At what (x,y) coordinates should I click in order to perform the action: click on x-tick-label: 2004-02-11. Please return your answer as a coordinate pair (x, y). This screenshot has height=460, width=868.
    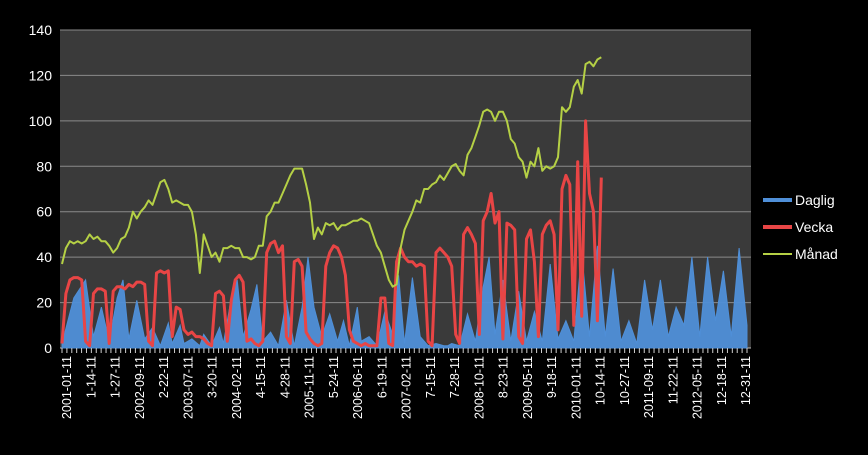
    Looking at the image, I should click on (237, 387).